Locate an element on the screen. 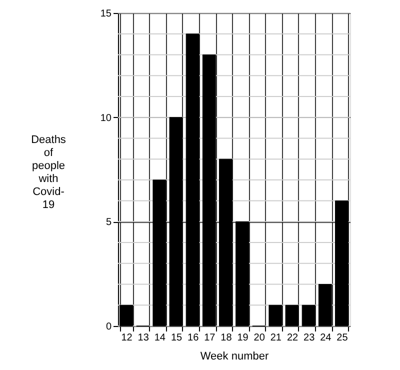 This screenshot has width=400, height=370. x-tick-label: 18 is located at coordinates (226, 338).